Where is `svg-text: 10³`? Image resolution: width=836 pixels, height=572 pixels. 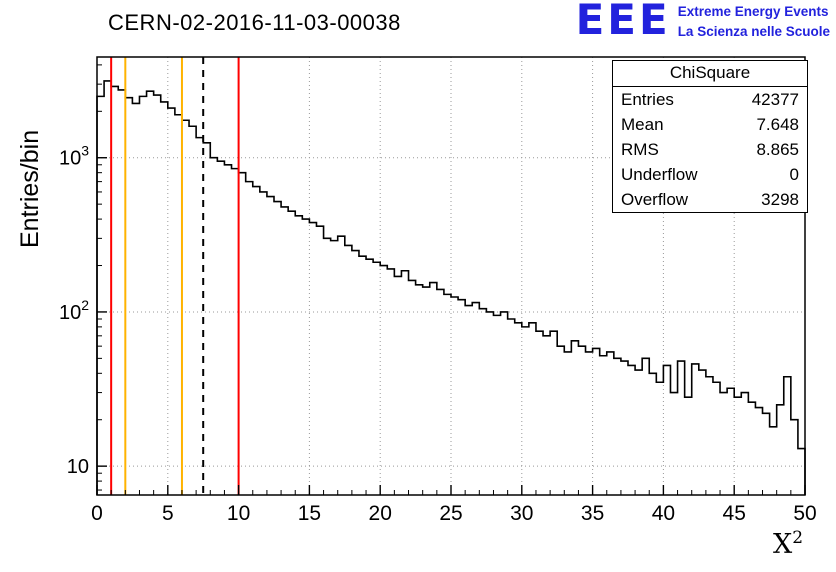
svg-text: 10³ is located at coordinates (74, 156).